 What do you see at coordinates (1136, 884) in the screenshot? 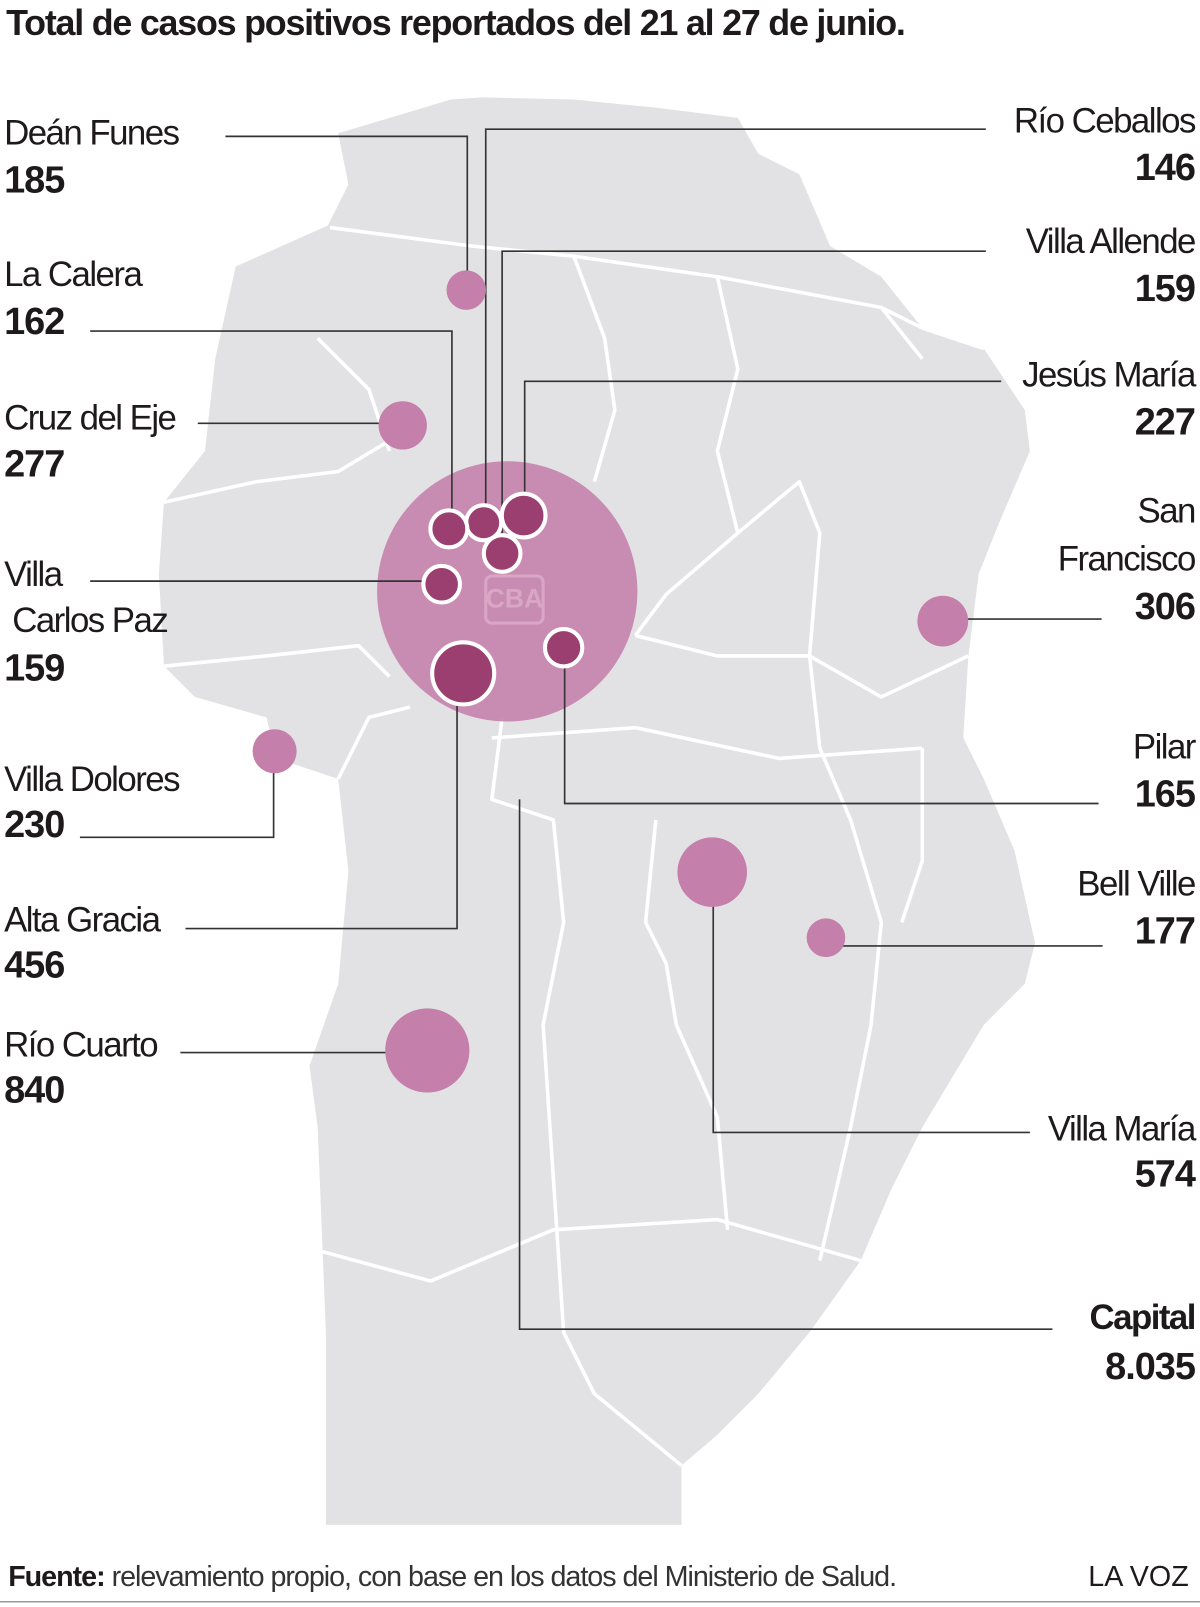
I see `city-name: Bell Ville` at bounding box center [1136, 884].